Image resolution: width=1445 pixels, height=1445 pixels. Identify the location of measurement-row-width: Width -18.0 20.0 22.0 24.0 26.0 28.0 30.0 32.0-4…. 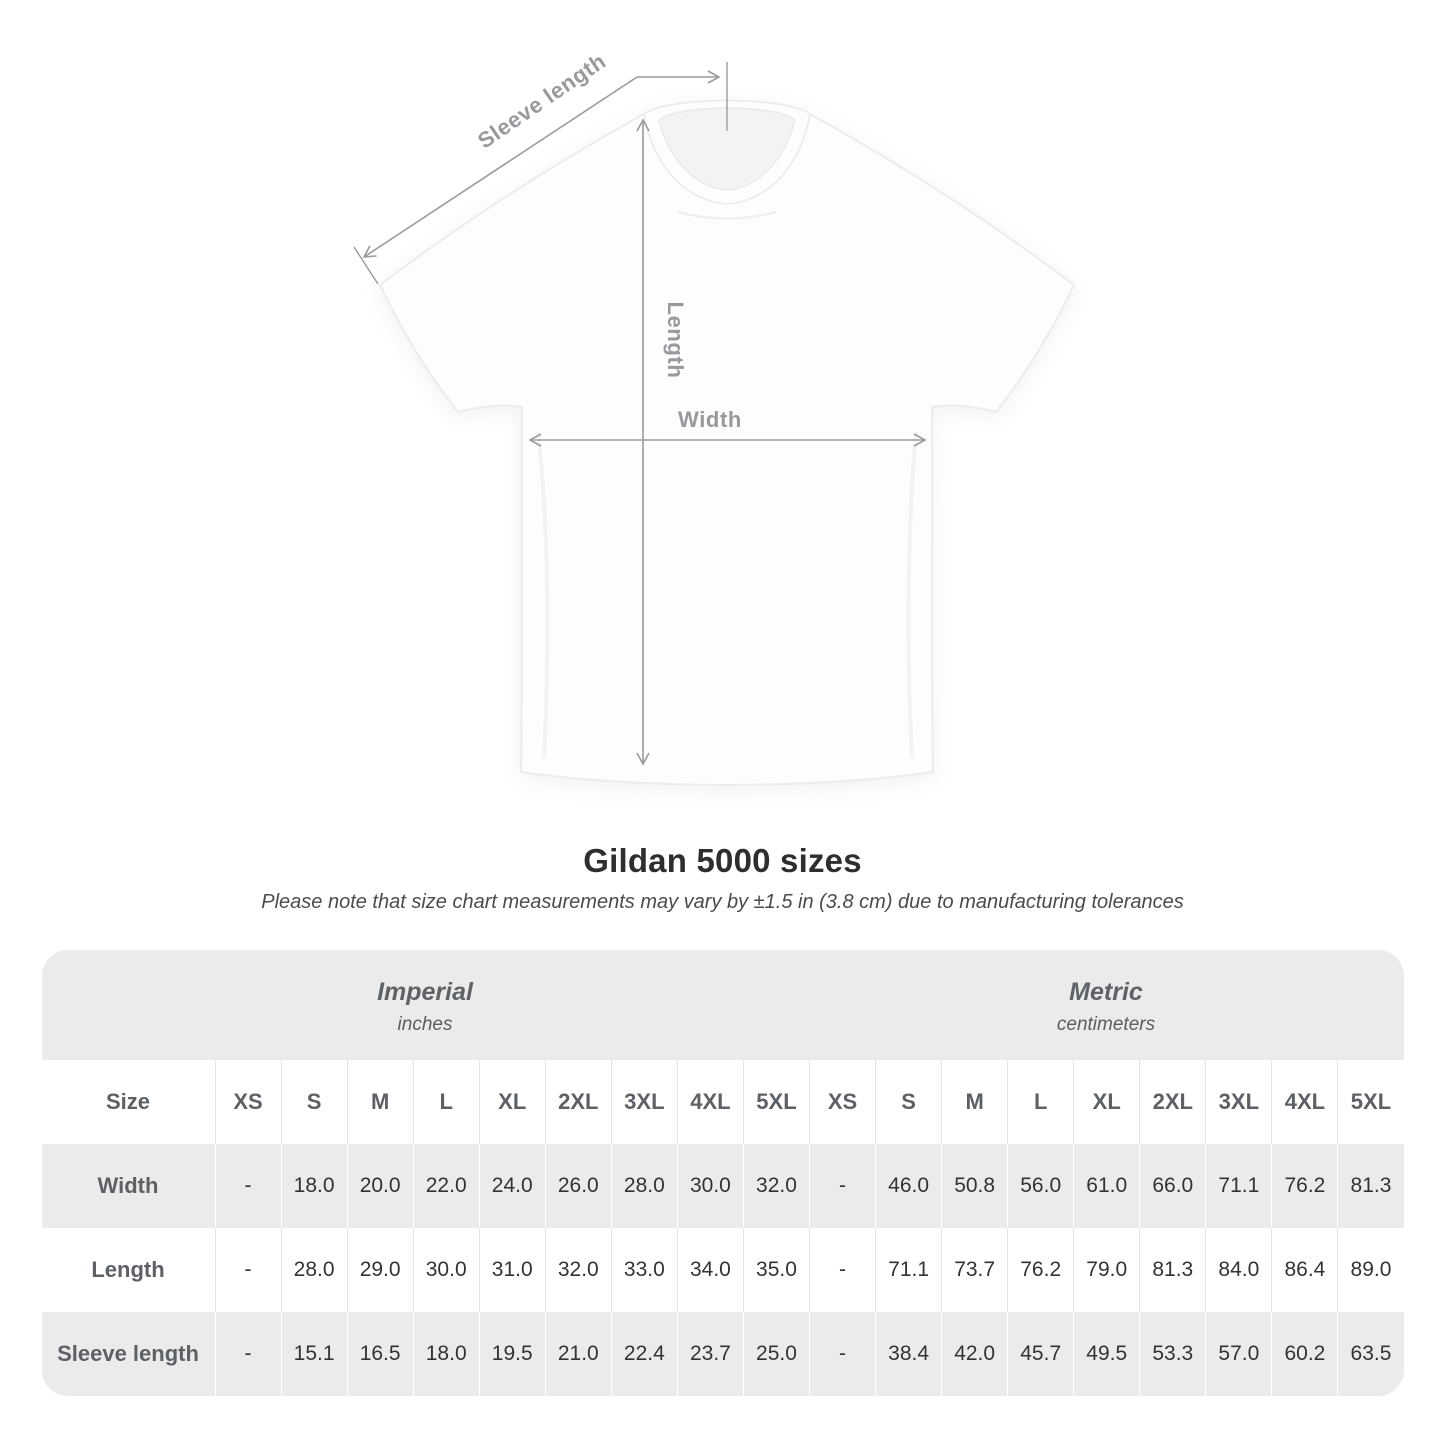
(722, 1186).